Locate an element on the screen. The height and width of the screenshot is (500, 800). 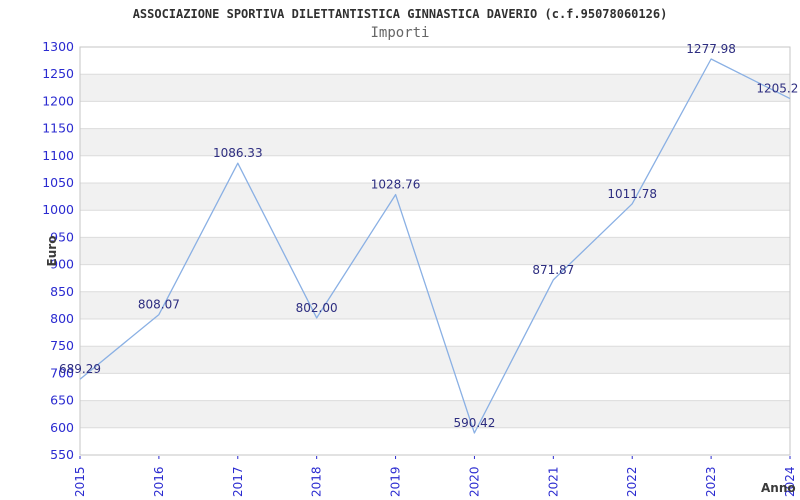
data-point-label: 808.07 is located at coordinates (159, 305).